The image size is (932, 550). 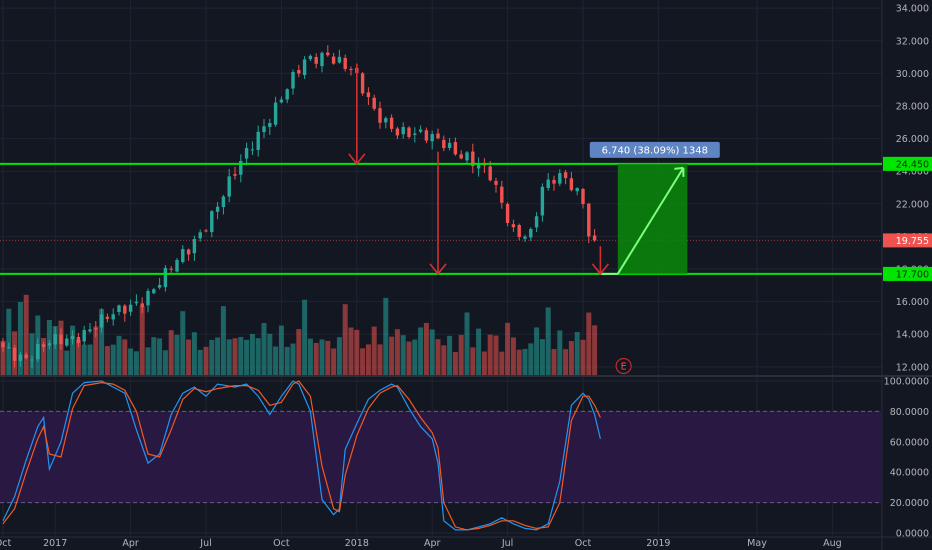 What do you see at coordinates (912, 139) in the screenshot?
I see `price-tick-label: 26.000` at bounding box center [912, 139].